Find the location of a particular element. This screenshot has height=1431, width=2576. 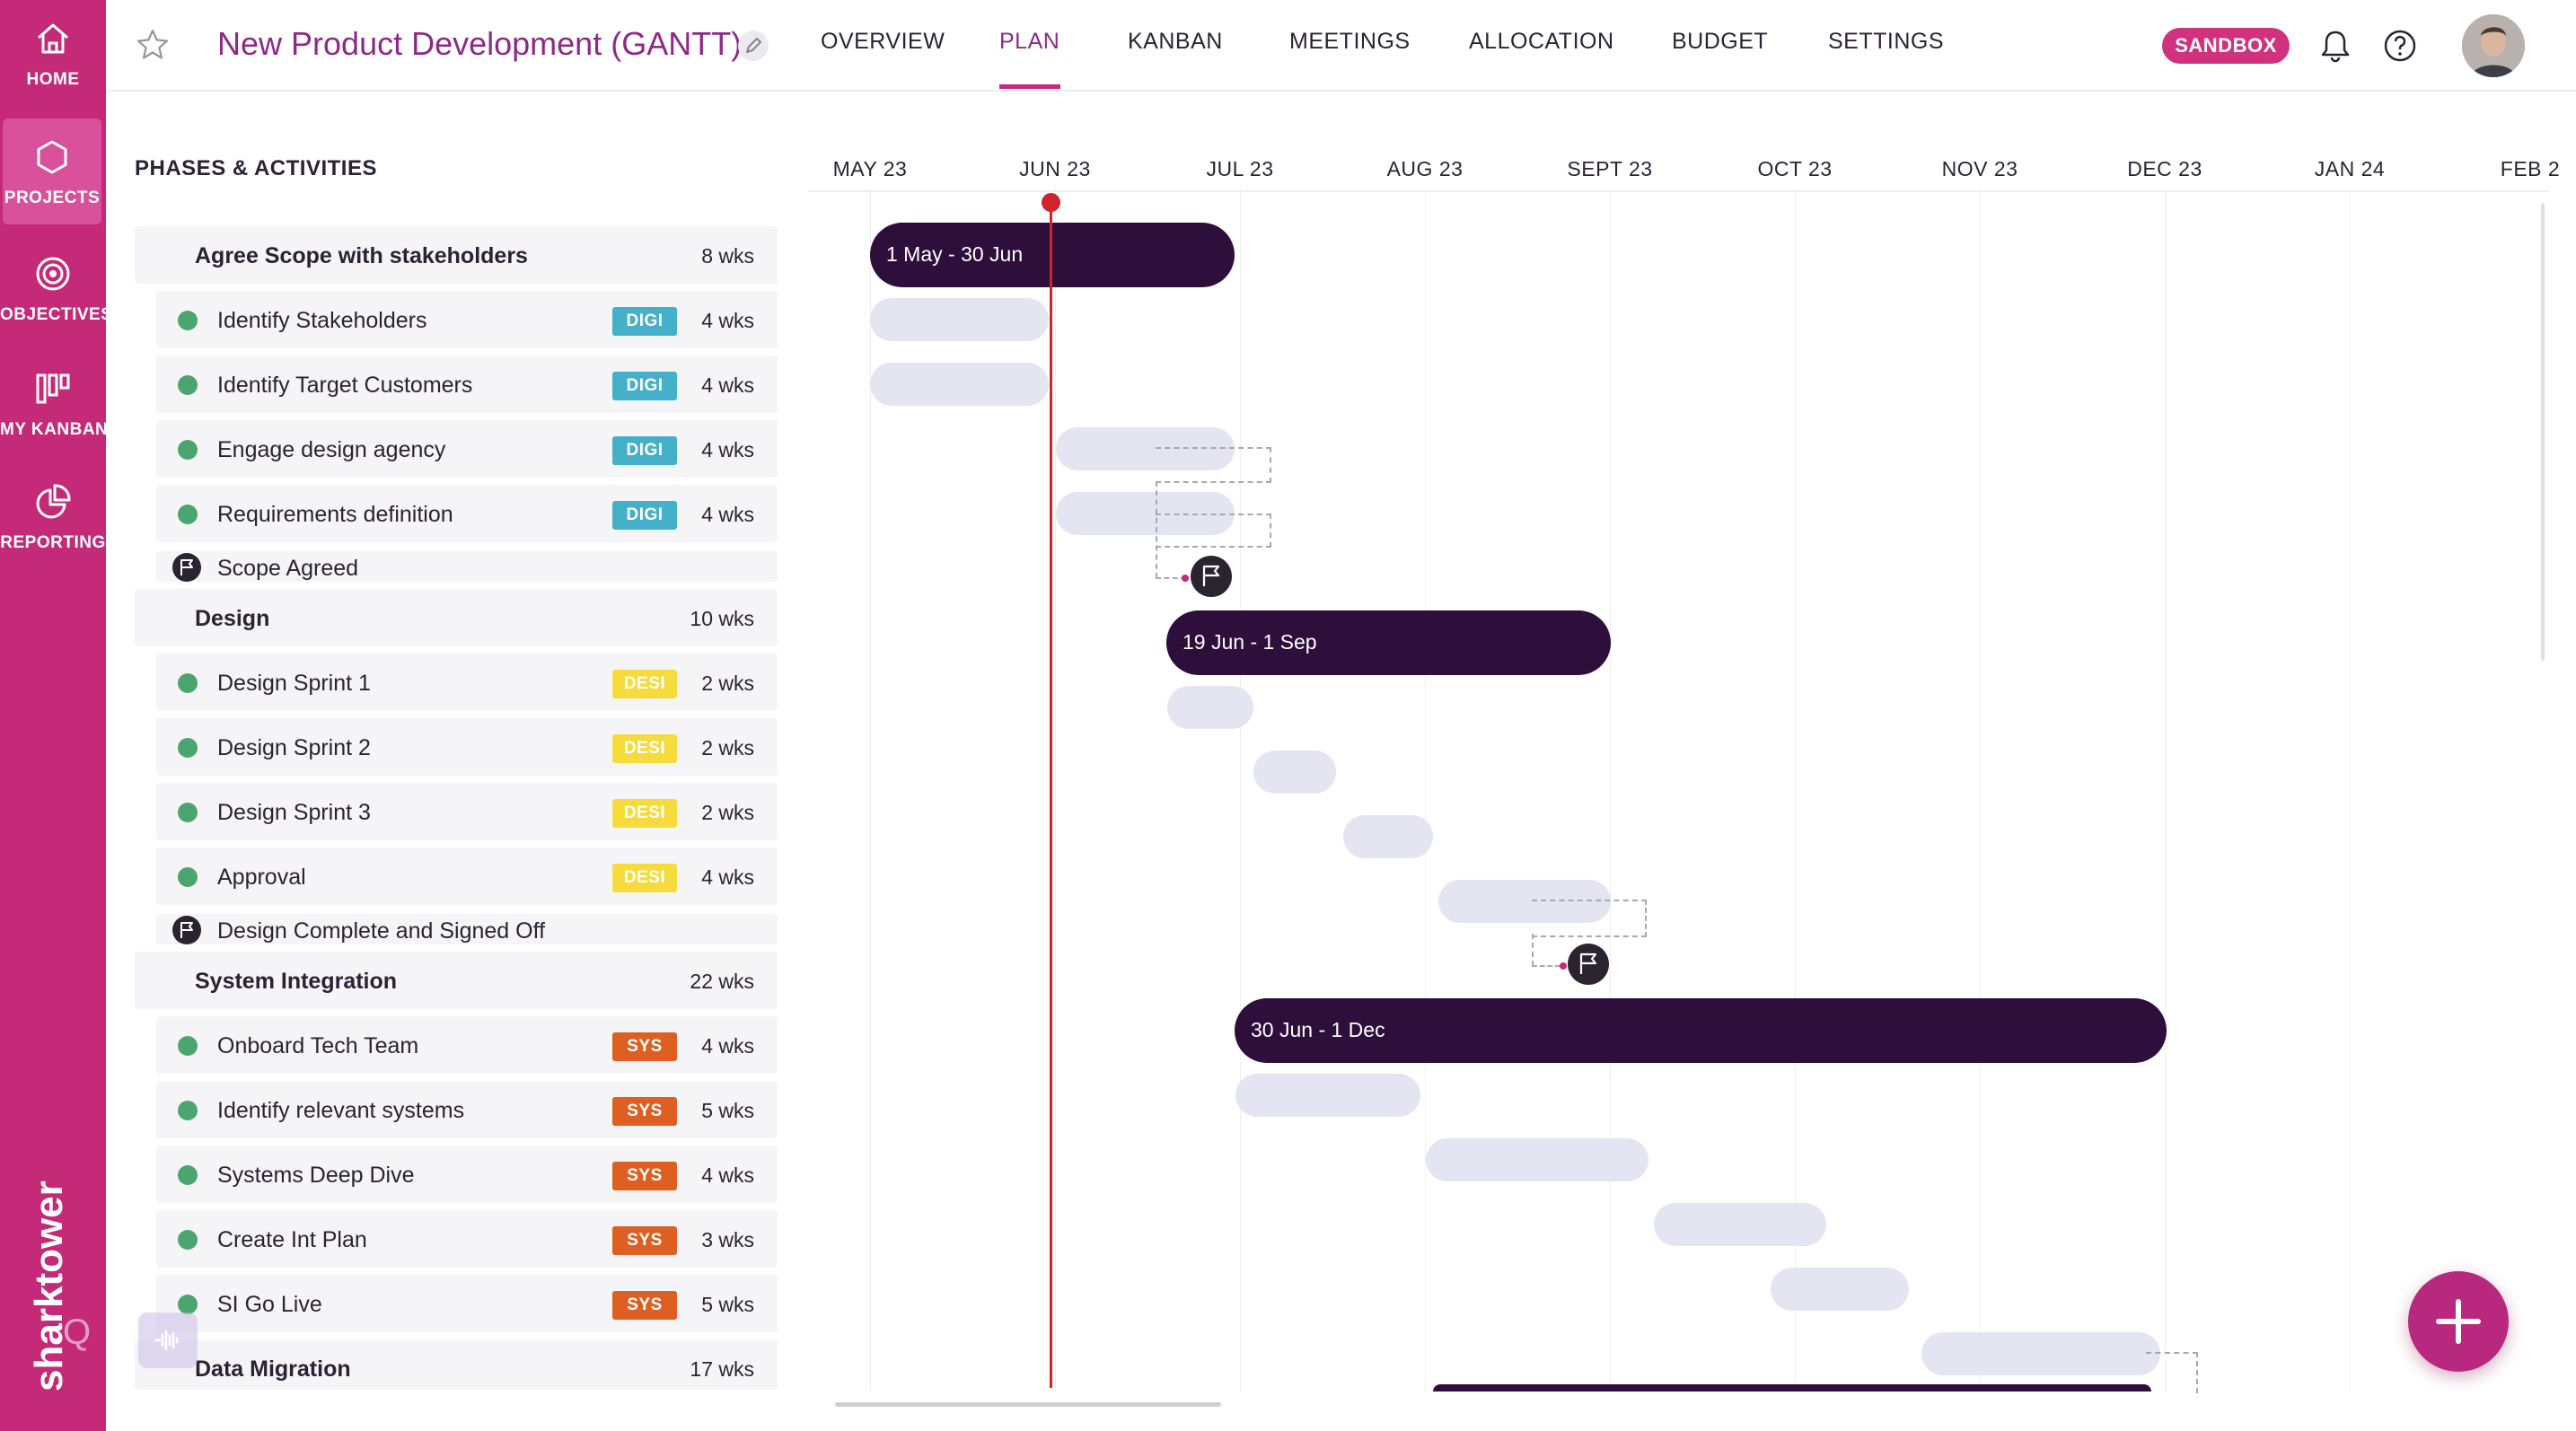

today-marker is located at coordinates (1051, 202).